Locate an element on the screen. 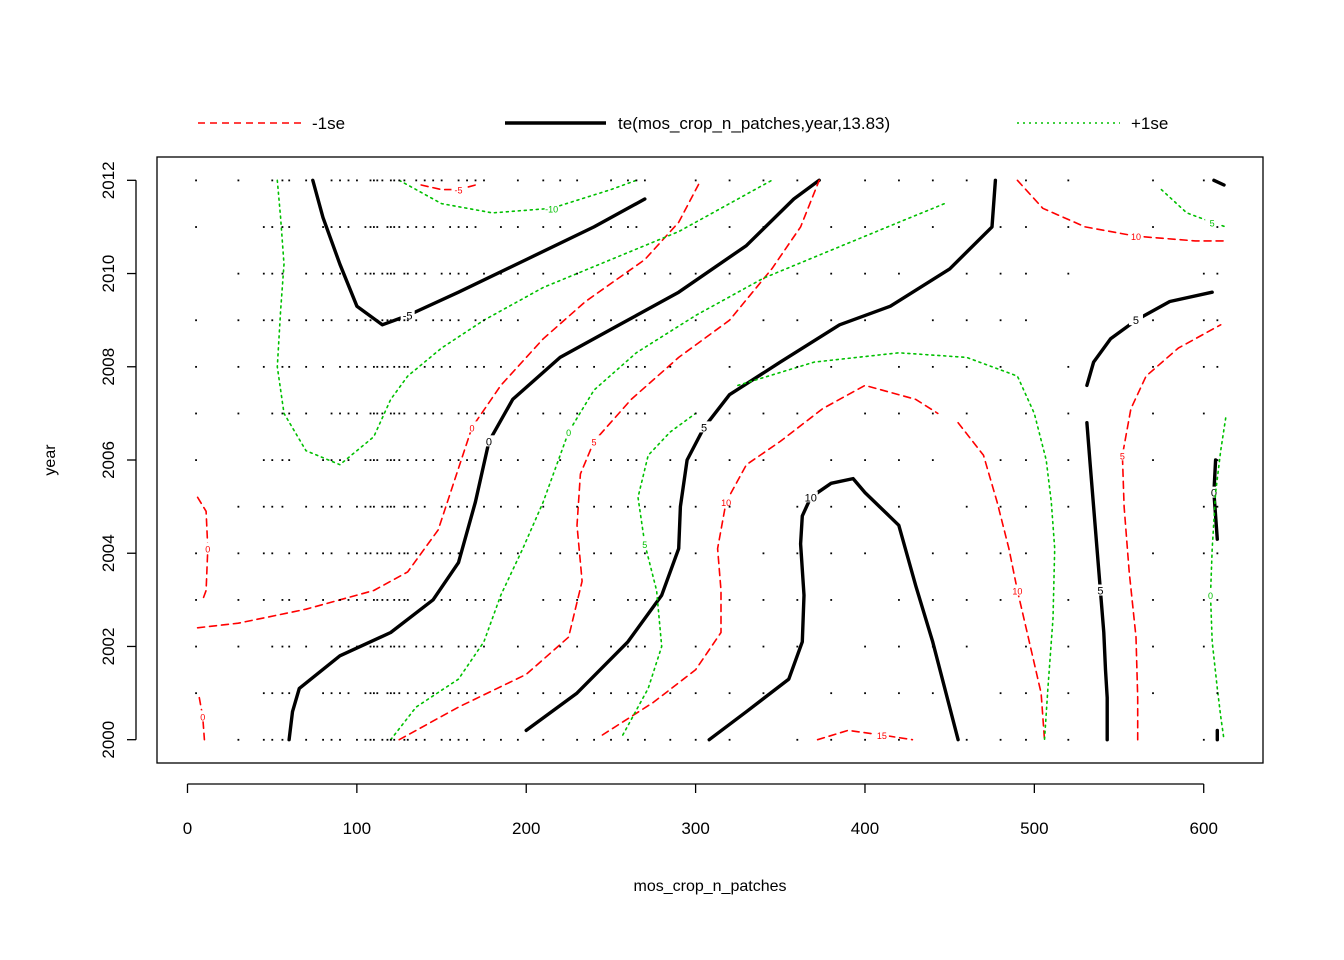 The height and width of the screenshot is (960, 1344). legend-label: -1se is located at coordinates (328, 123).